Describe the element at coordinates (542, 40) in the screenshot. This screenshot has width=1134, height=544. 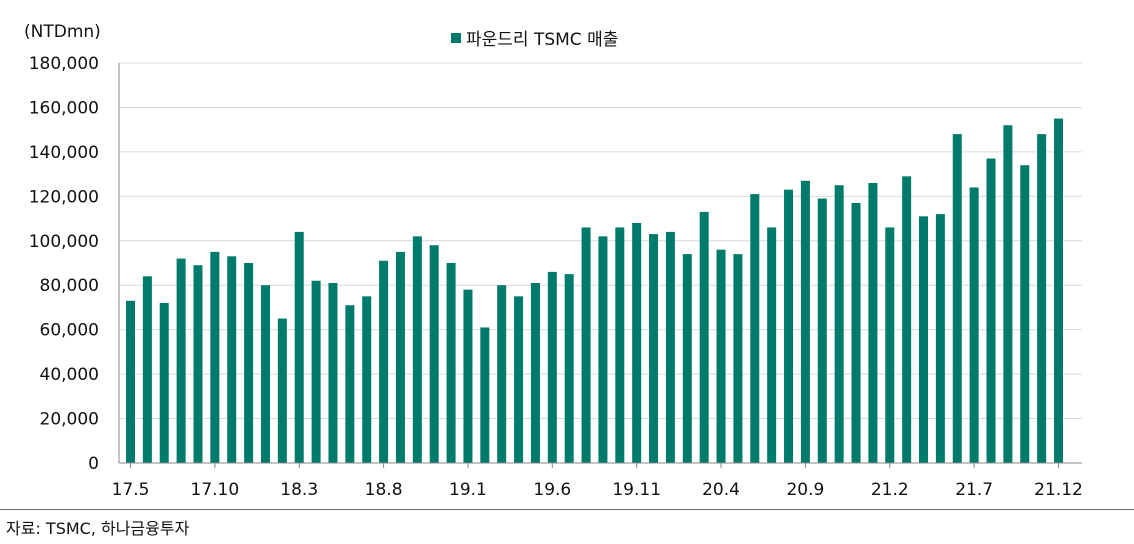
I see `legend-label: 파운드리 TSMC 매출` at that location.